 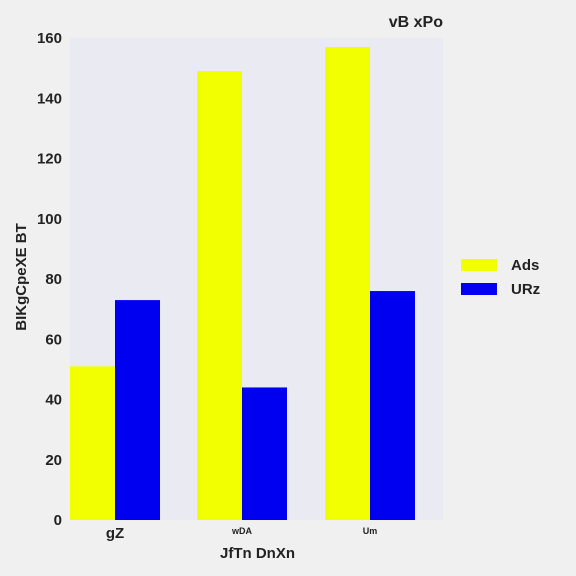 I want to click on legend-label-urz: URz, so click(x=525, y=289).